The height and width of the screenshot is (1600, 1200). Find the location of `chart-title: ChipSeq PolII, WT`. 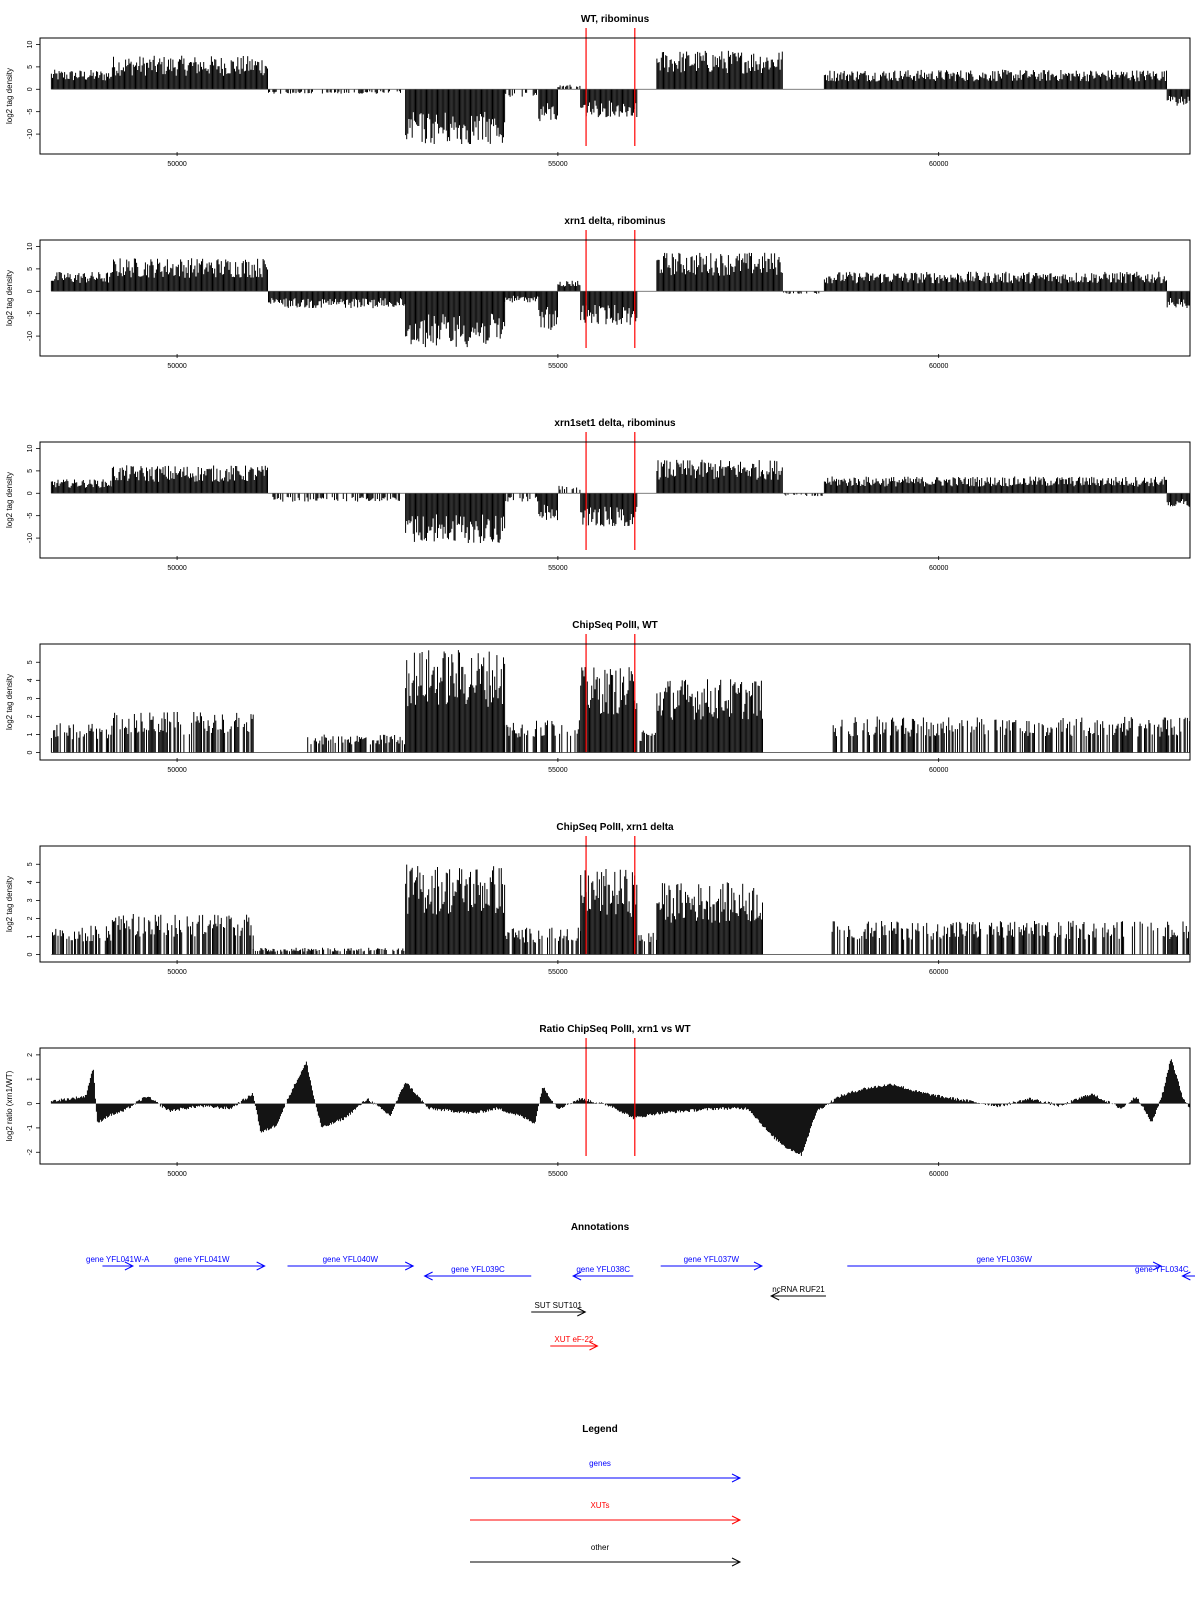

chart-title: ChipSeq PolII, WT is located at coordinates (615, 625).